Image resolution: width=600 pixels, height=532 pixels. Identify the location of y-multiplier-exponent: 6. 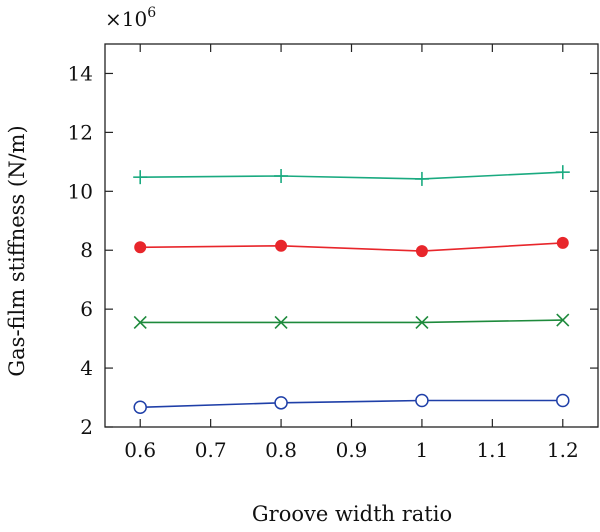
(151, 13).